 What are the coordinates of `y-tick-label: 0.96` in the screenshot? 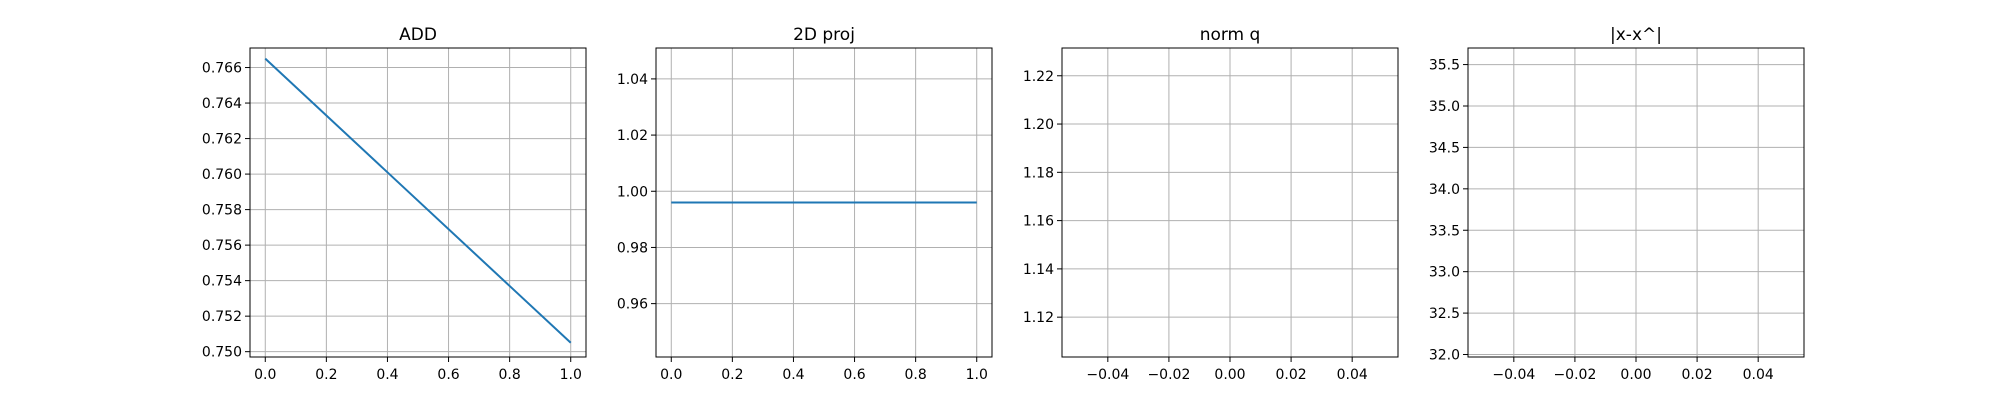 It's located at (632, 305).